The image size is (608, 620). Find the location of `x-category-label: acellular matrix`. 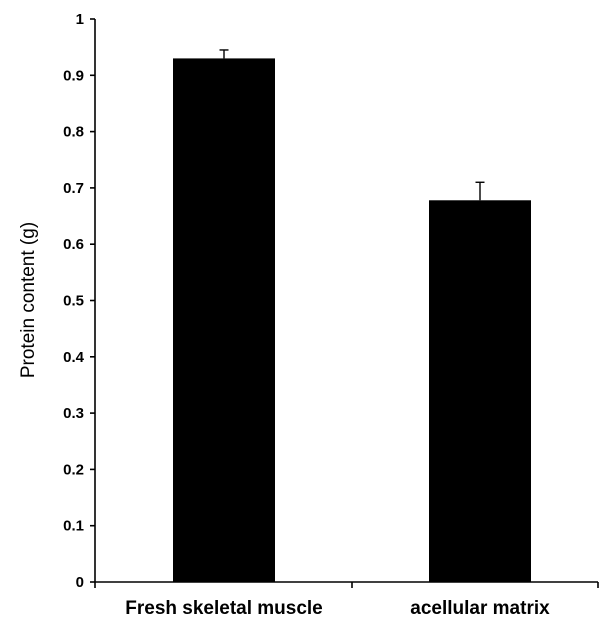

x-category-label: acellular matrix is located at coordinates (480, 608).